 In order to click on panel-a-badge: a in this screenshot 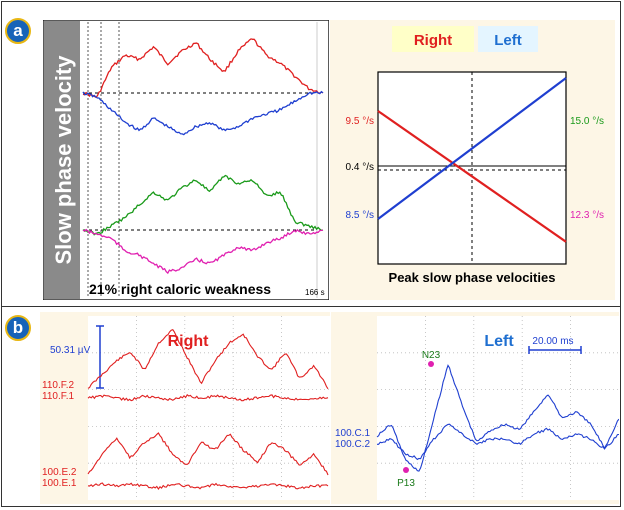, I will do `click(18, 31)`.